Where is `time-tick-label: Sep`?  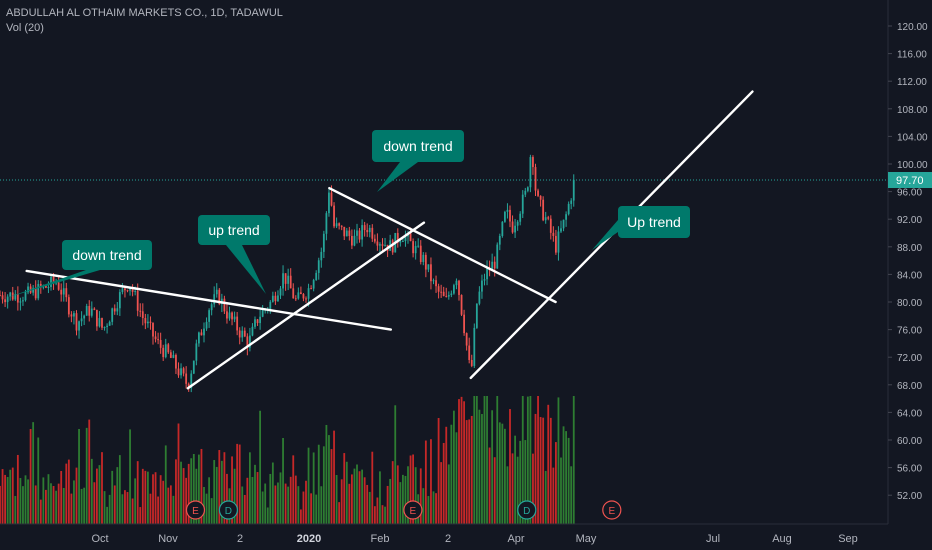 time-tick-label: Sep is located at coordinates (848, 539).